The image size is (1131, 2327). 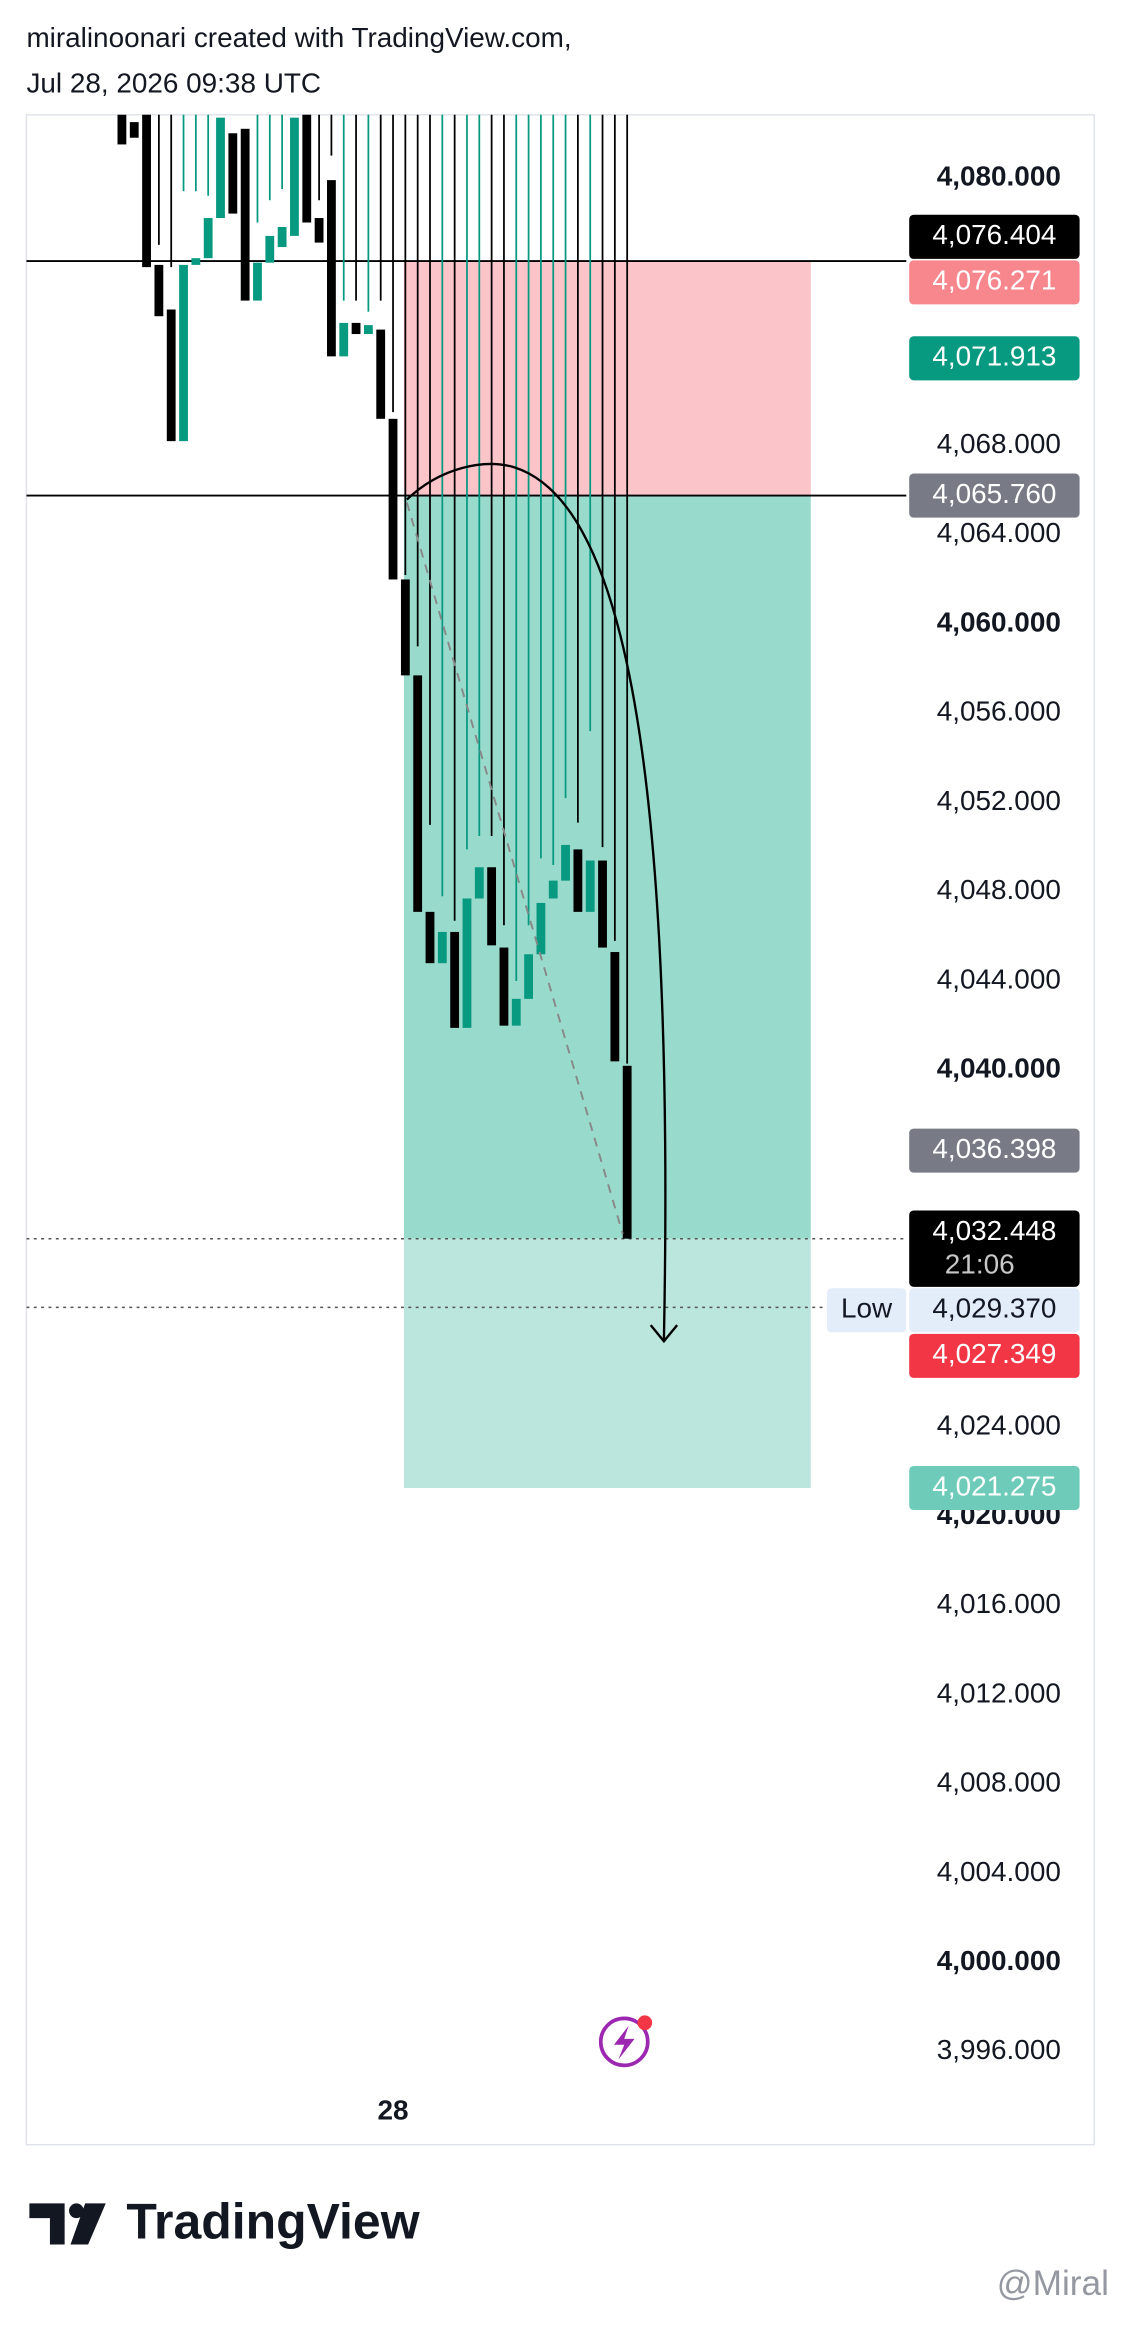 What do you see at coordinates (607, 1363) in the screenshot?
I see `profit-zone-open` at bounding box center [607, 1363].